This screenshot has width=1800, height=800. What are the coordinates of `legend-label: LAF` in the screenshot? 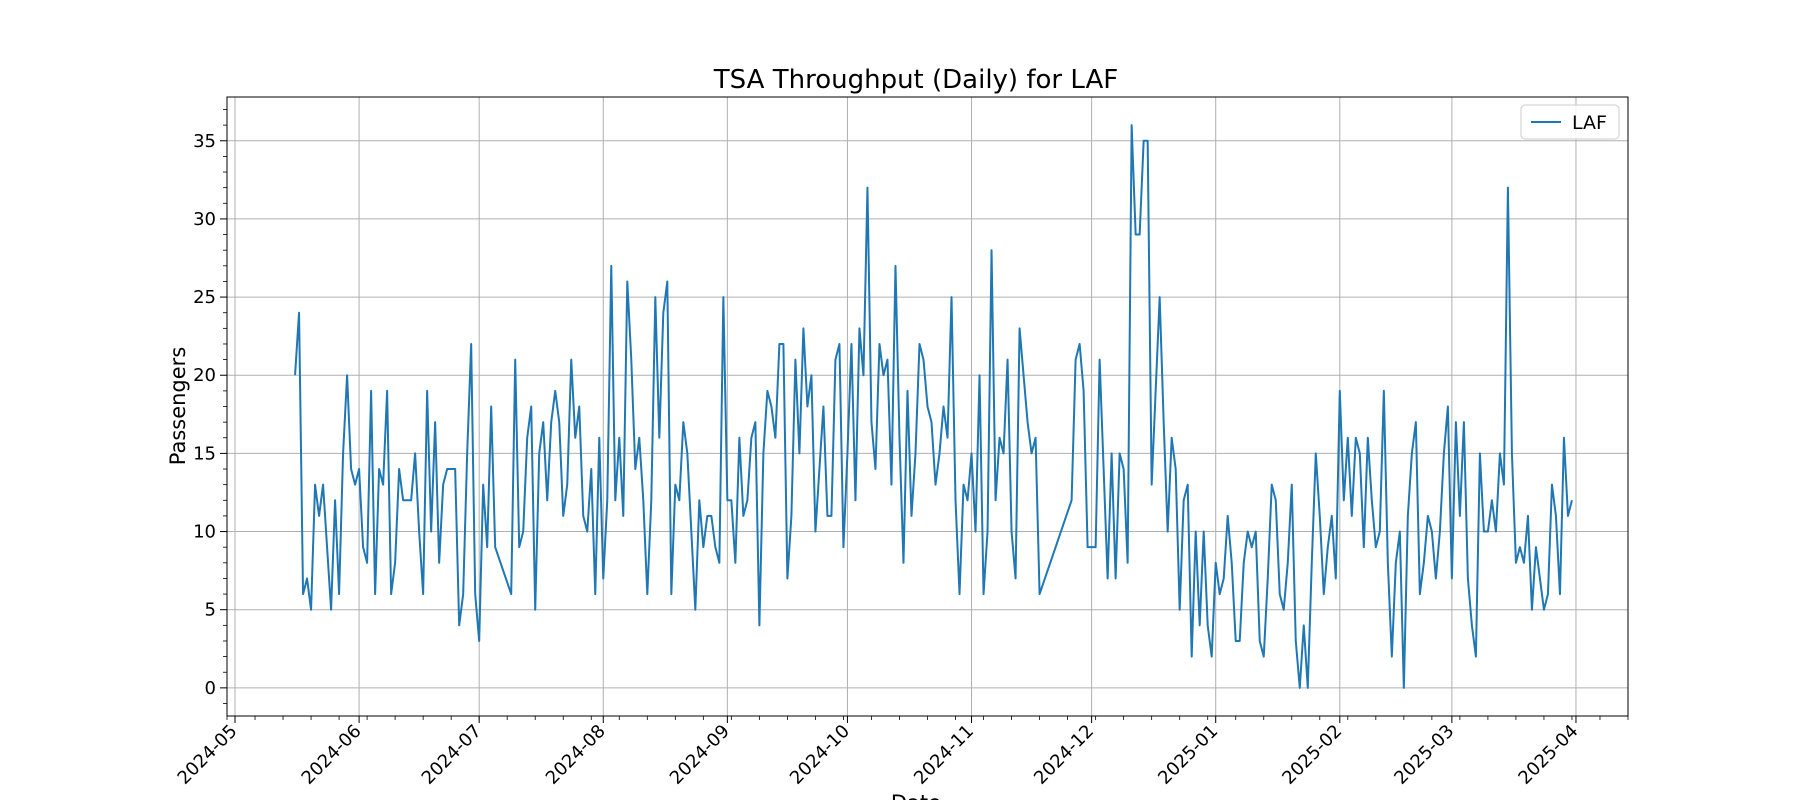 It's located at (1589, 123).